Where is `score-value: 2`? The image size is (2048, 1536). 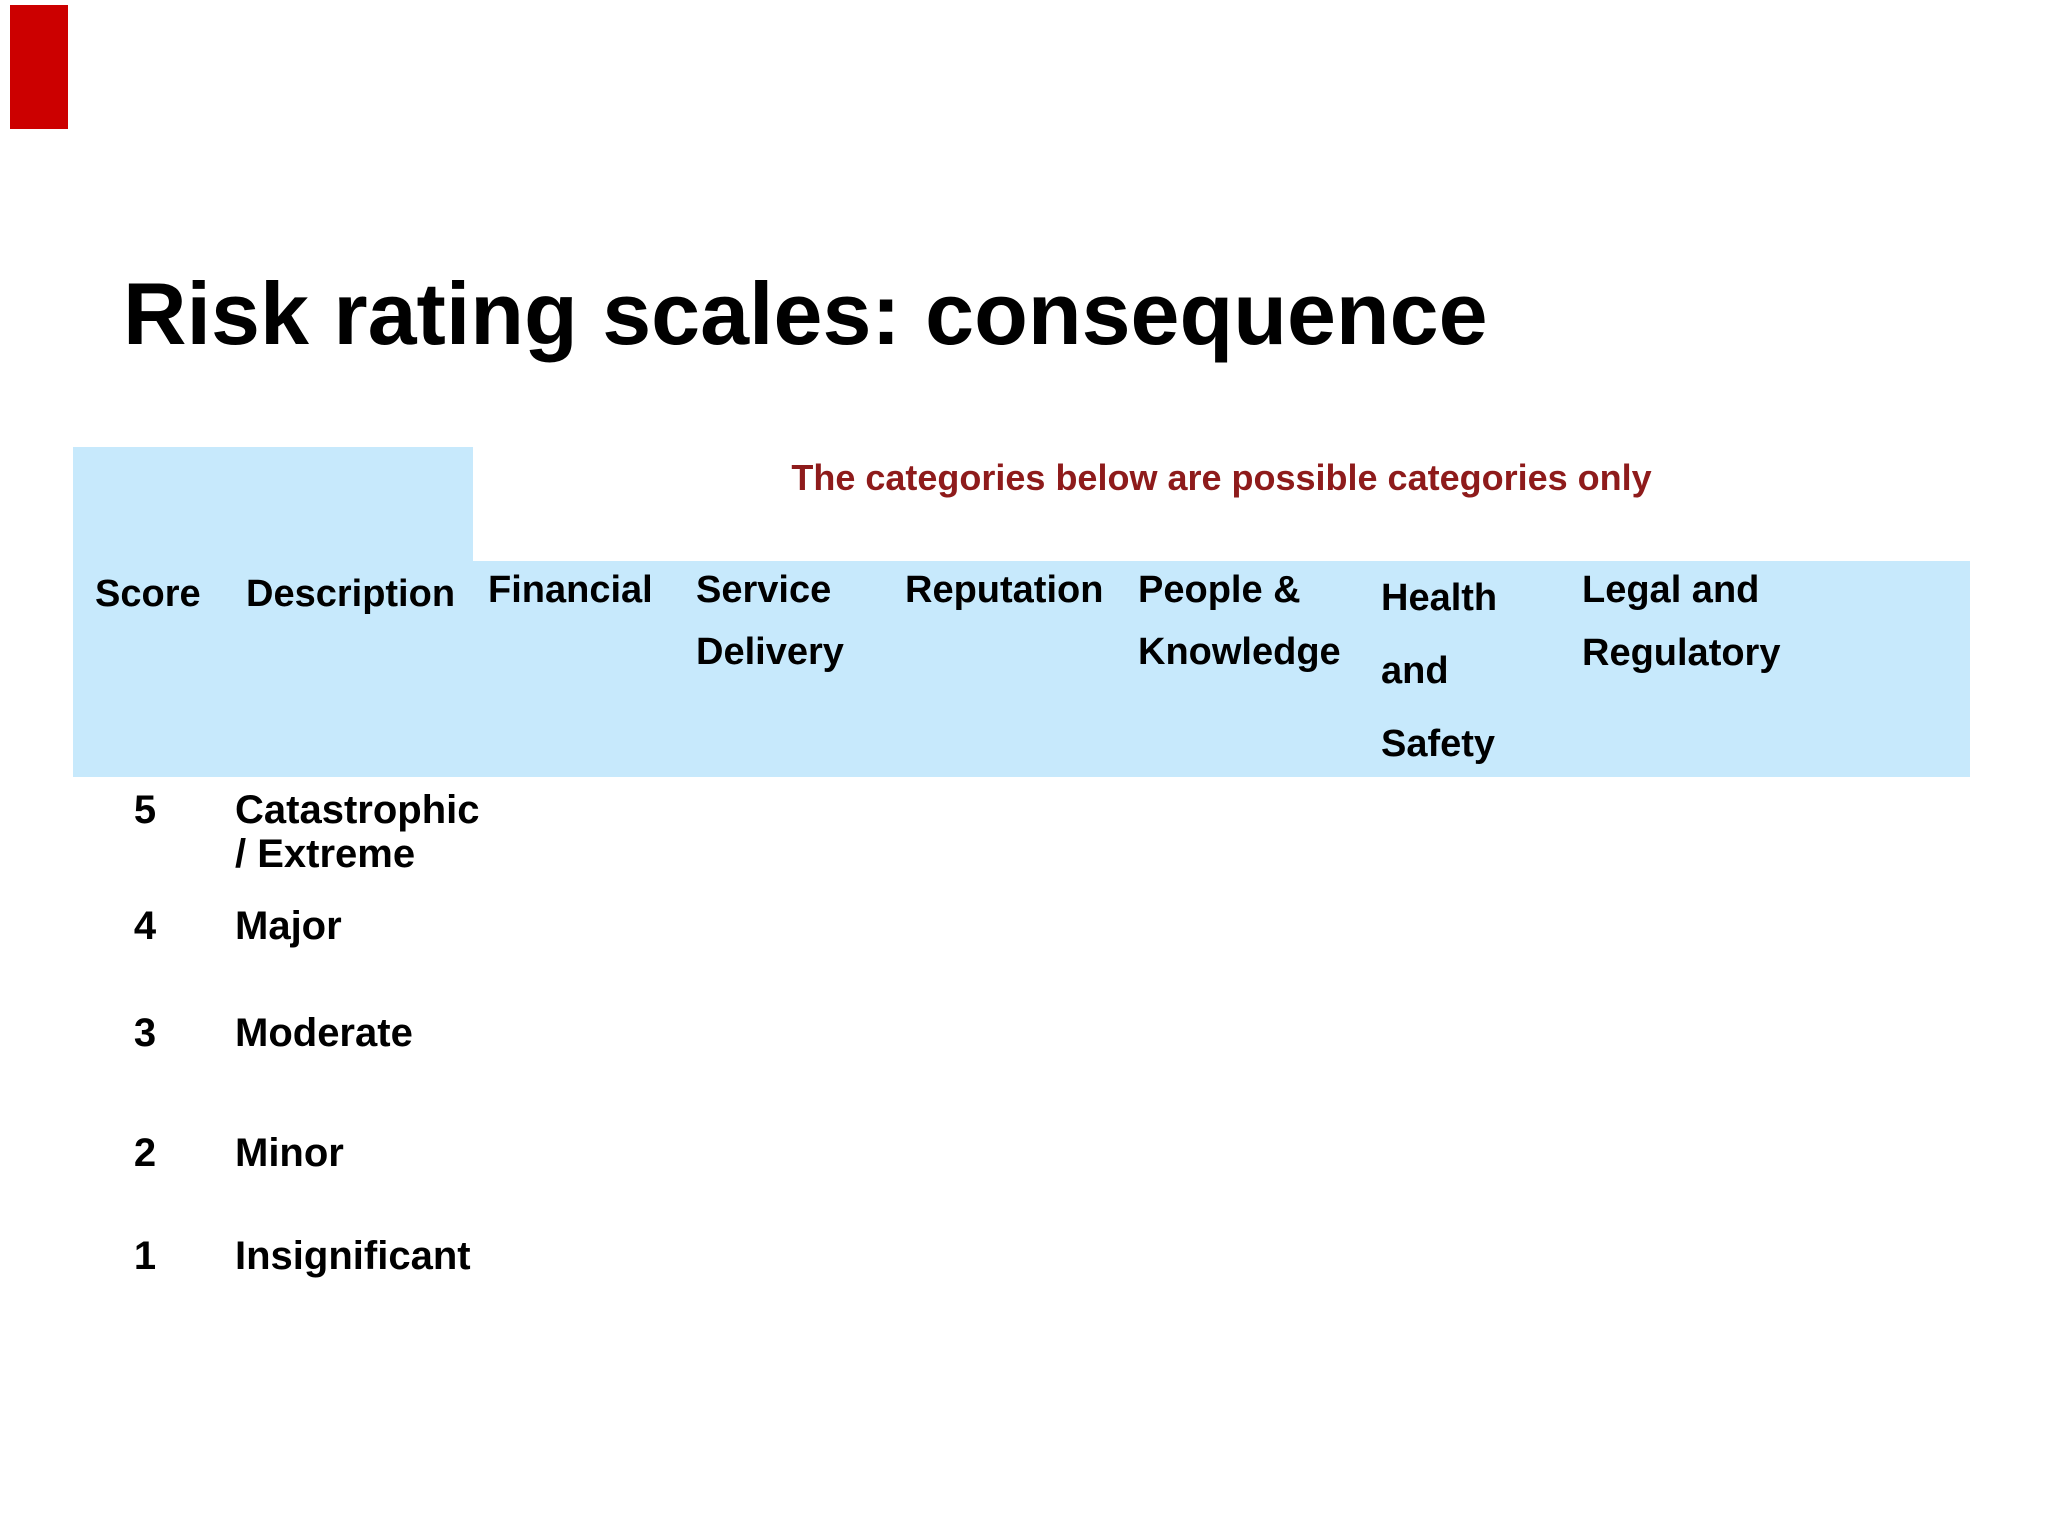 score-value: 2 is located at coordinates (145, 1153).